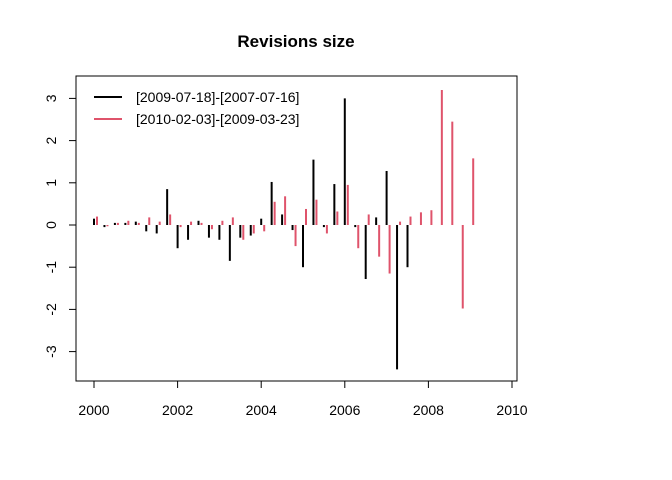 The image size is (672, 480). Describe the element at coordinates (217, 97) in the screenshot. I see `legend-label-series-1: [2009-07-18]-[2007-07-16]` at that location.